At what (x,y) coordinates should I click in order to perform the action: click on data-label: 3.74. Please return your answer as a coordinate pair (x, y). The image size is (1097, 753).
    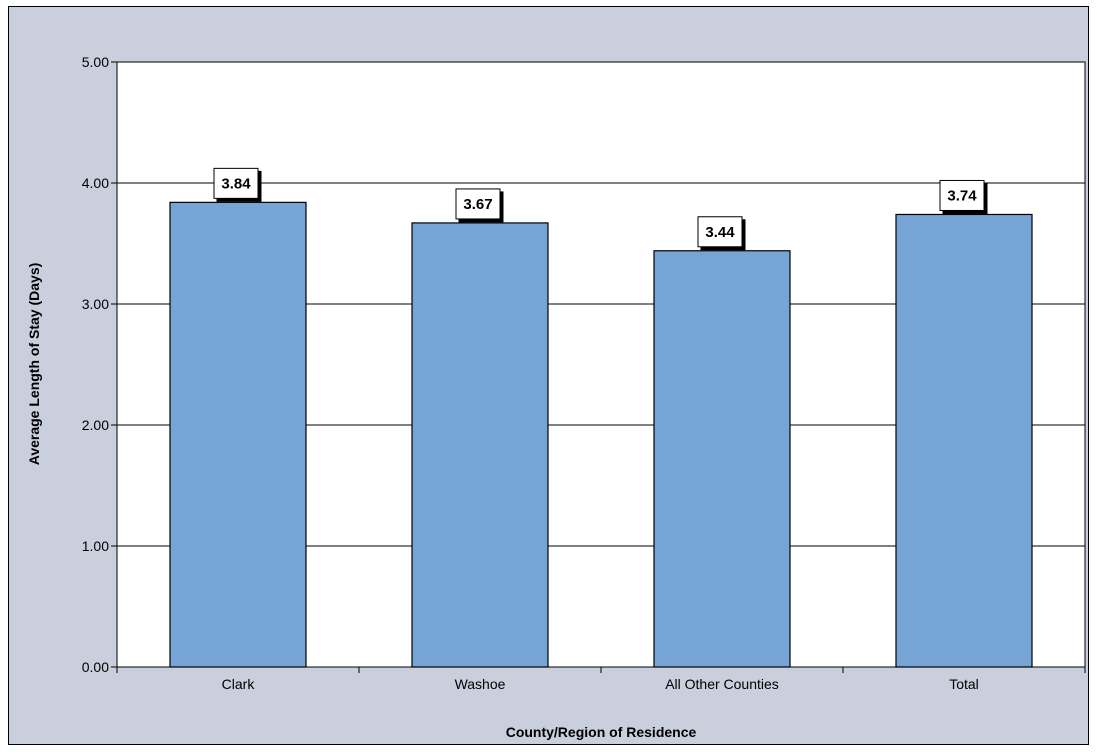
    Looking at the image, I should click on (962, 195).